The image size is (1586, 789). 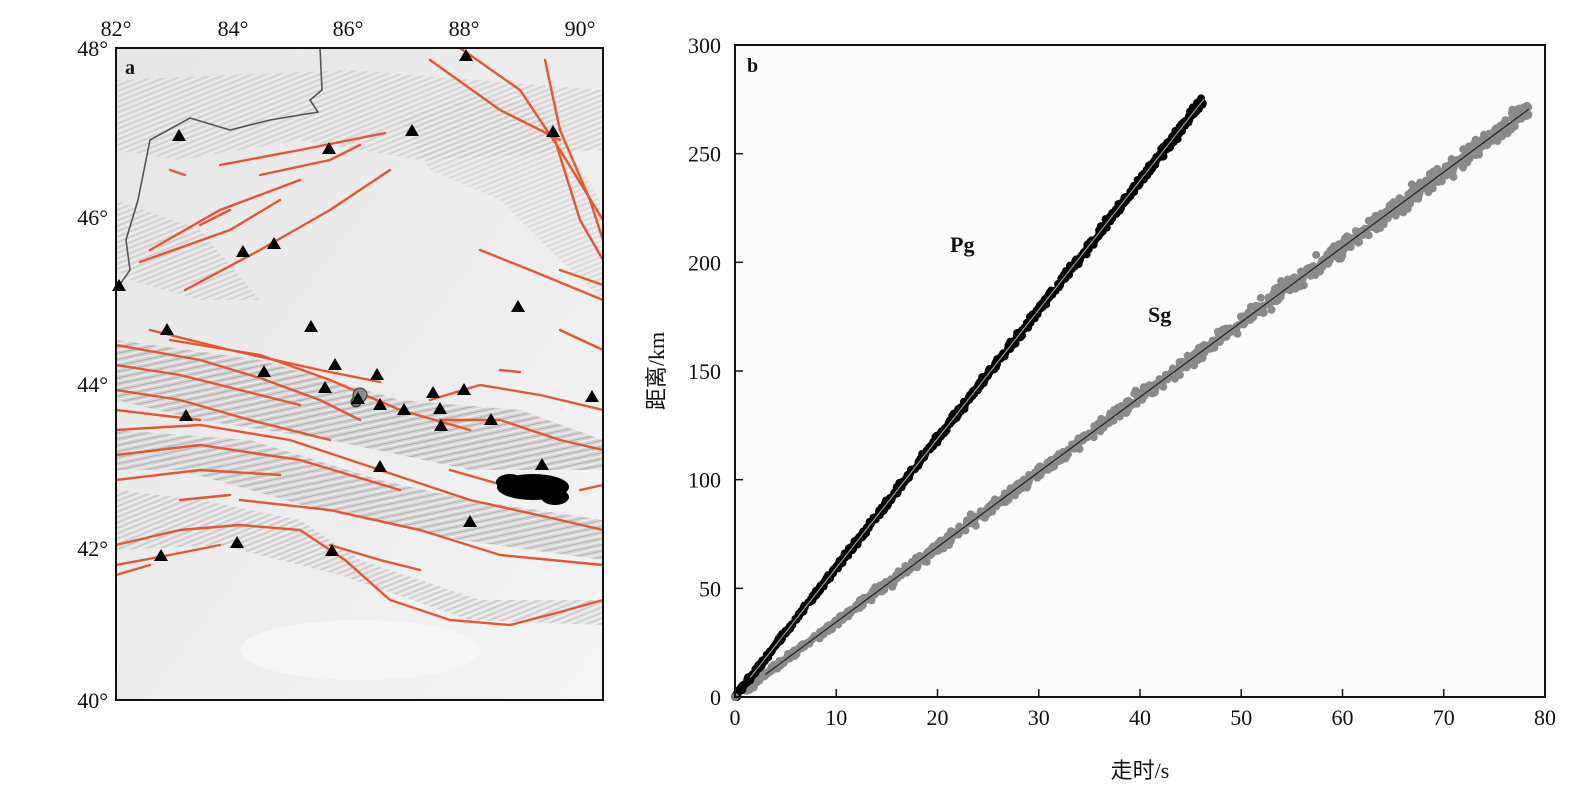 What do you see at coordinates (1039, 717) in the screenshot?
I see `x-tick-label: 30` at bounding box center [1039, 717].